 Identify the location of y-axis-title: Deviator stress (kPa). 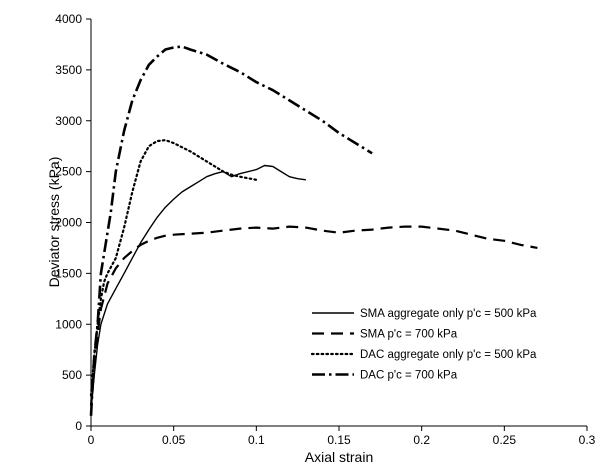
(54, 222).